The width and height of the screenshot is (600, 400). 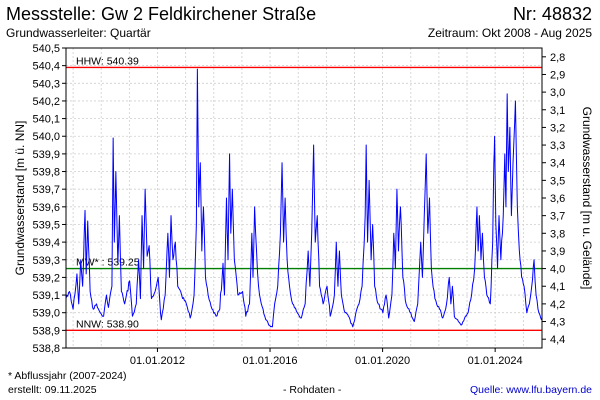 What do you see at coordinates (46, 278) in the screenshot?
I see `y-tick-label: 539,2` at bounding box center [46, 278].